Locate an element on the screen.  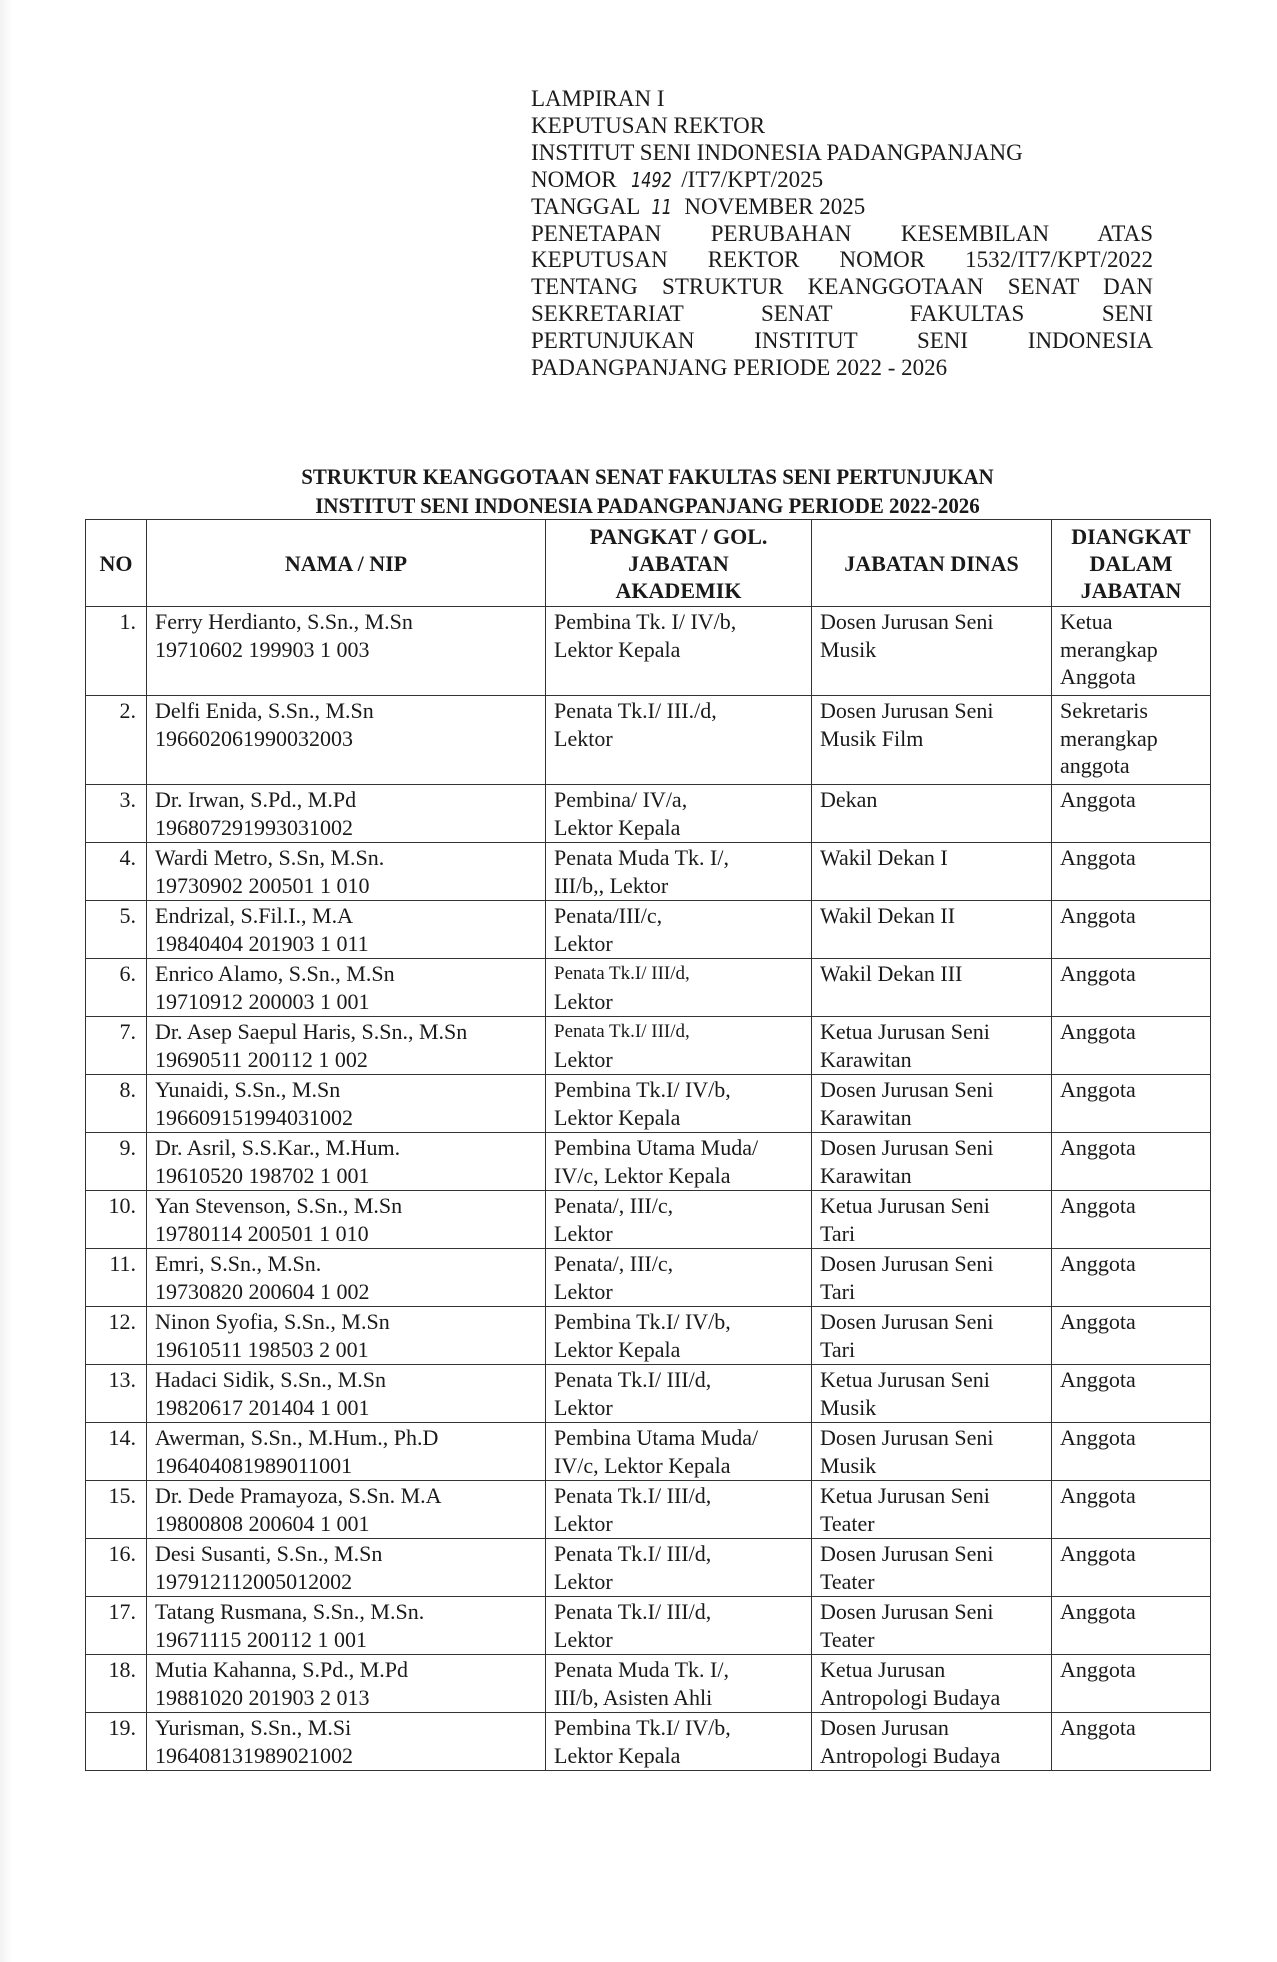
cell-no: 3. is located at coordinates (116, 813).